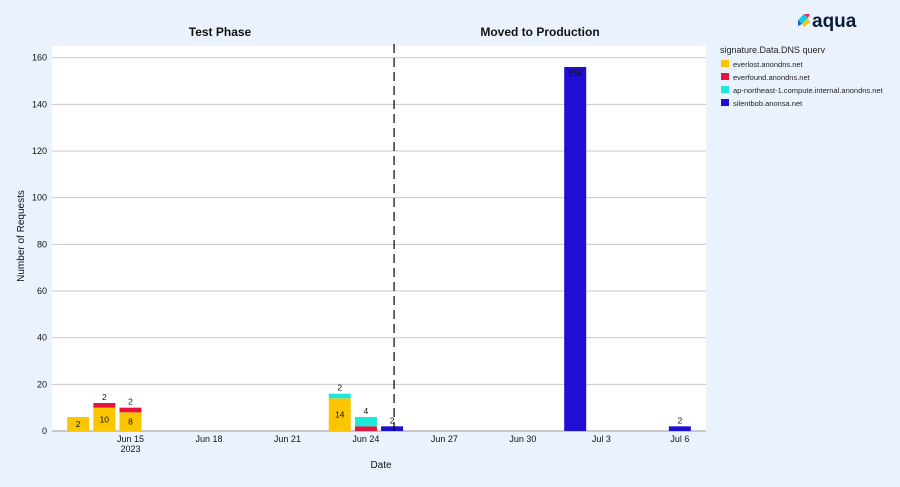  I want to click on x-tick-sublabel: 2023, so click(130, 449).